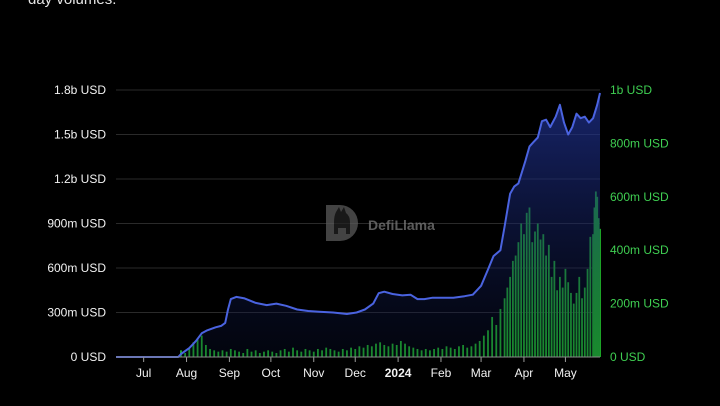 This screenshot has height=406, width=720. I want to click on right-tick-label: 200m USD, so click(639, 304).